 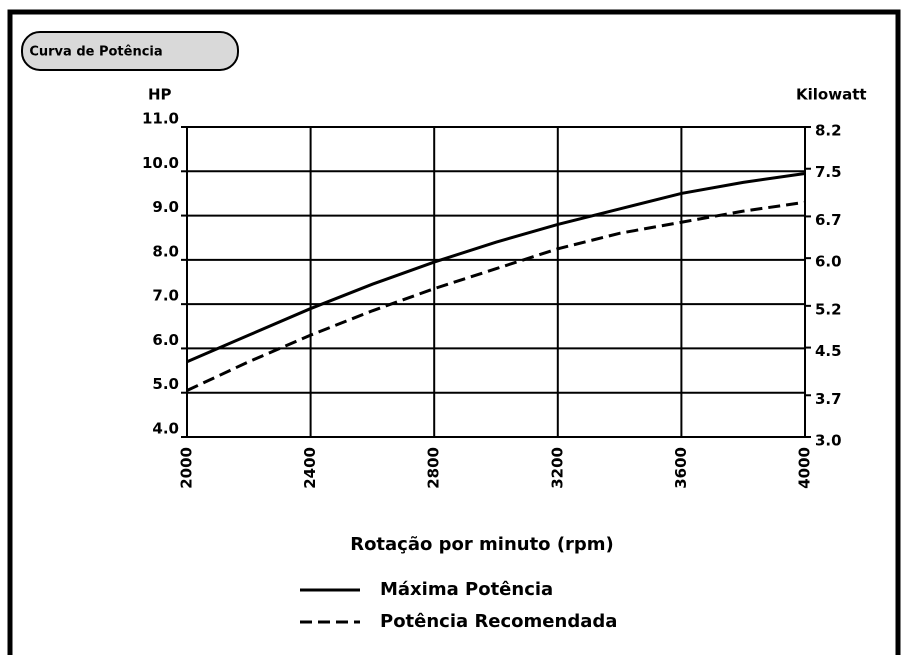 I want to click on x-tick-label: 4000, so click(x=805, y=468).